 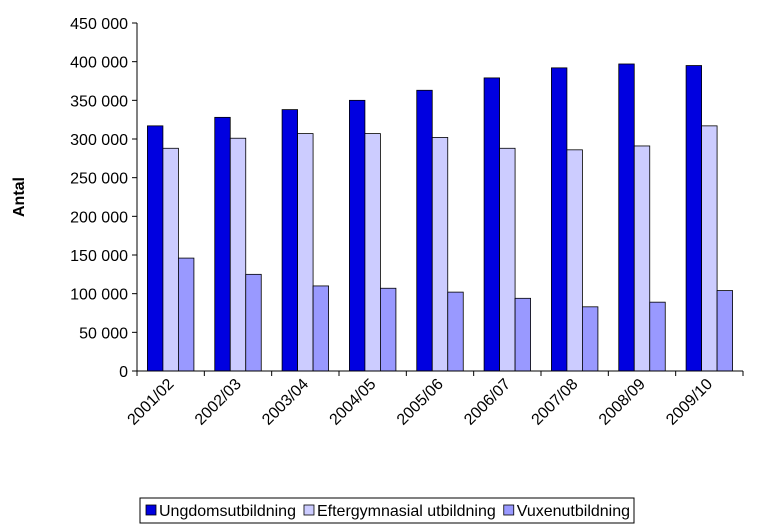 I want to click on y-tick-label: 450 000, so click(x=99, y=24).